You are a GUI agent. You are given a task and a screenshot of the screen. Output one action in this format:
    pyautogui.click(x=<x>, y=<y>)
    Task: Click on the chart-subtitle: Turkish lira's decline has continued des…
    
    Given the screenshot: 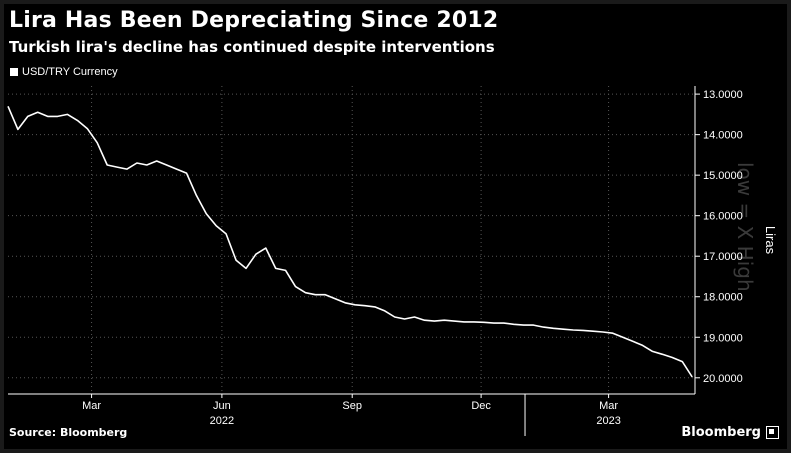 What is the action you would take?
    pyautogui.click(x=252, y=47)
    